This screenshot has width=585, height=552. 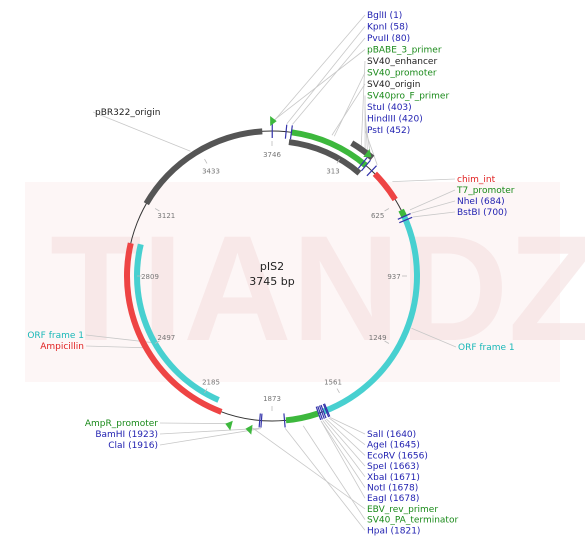 What do you see at coordinates (329, 81) in the screenshot?
I see `label-top-right-2-leader` at bounding box center [329, 81].